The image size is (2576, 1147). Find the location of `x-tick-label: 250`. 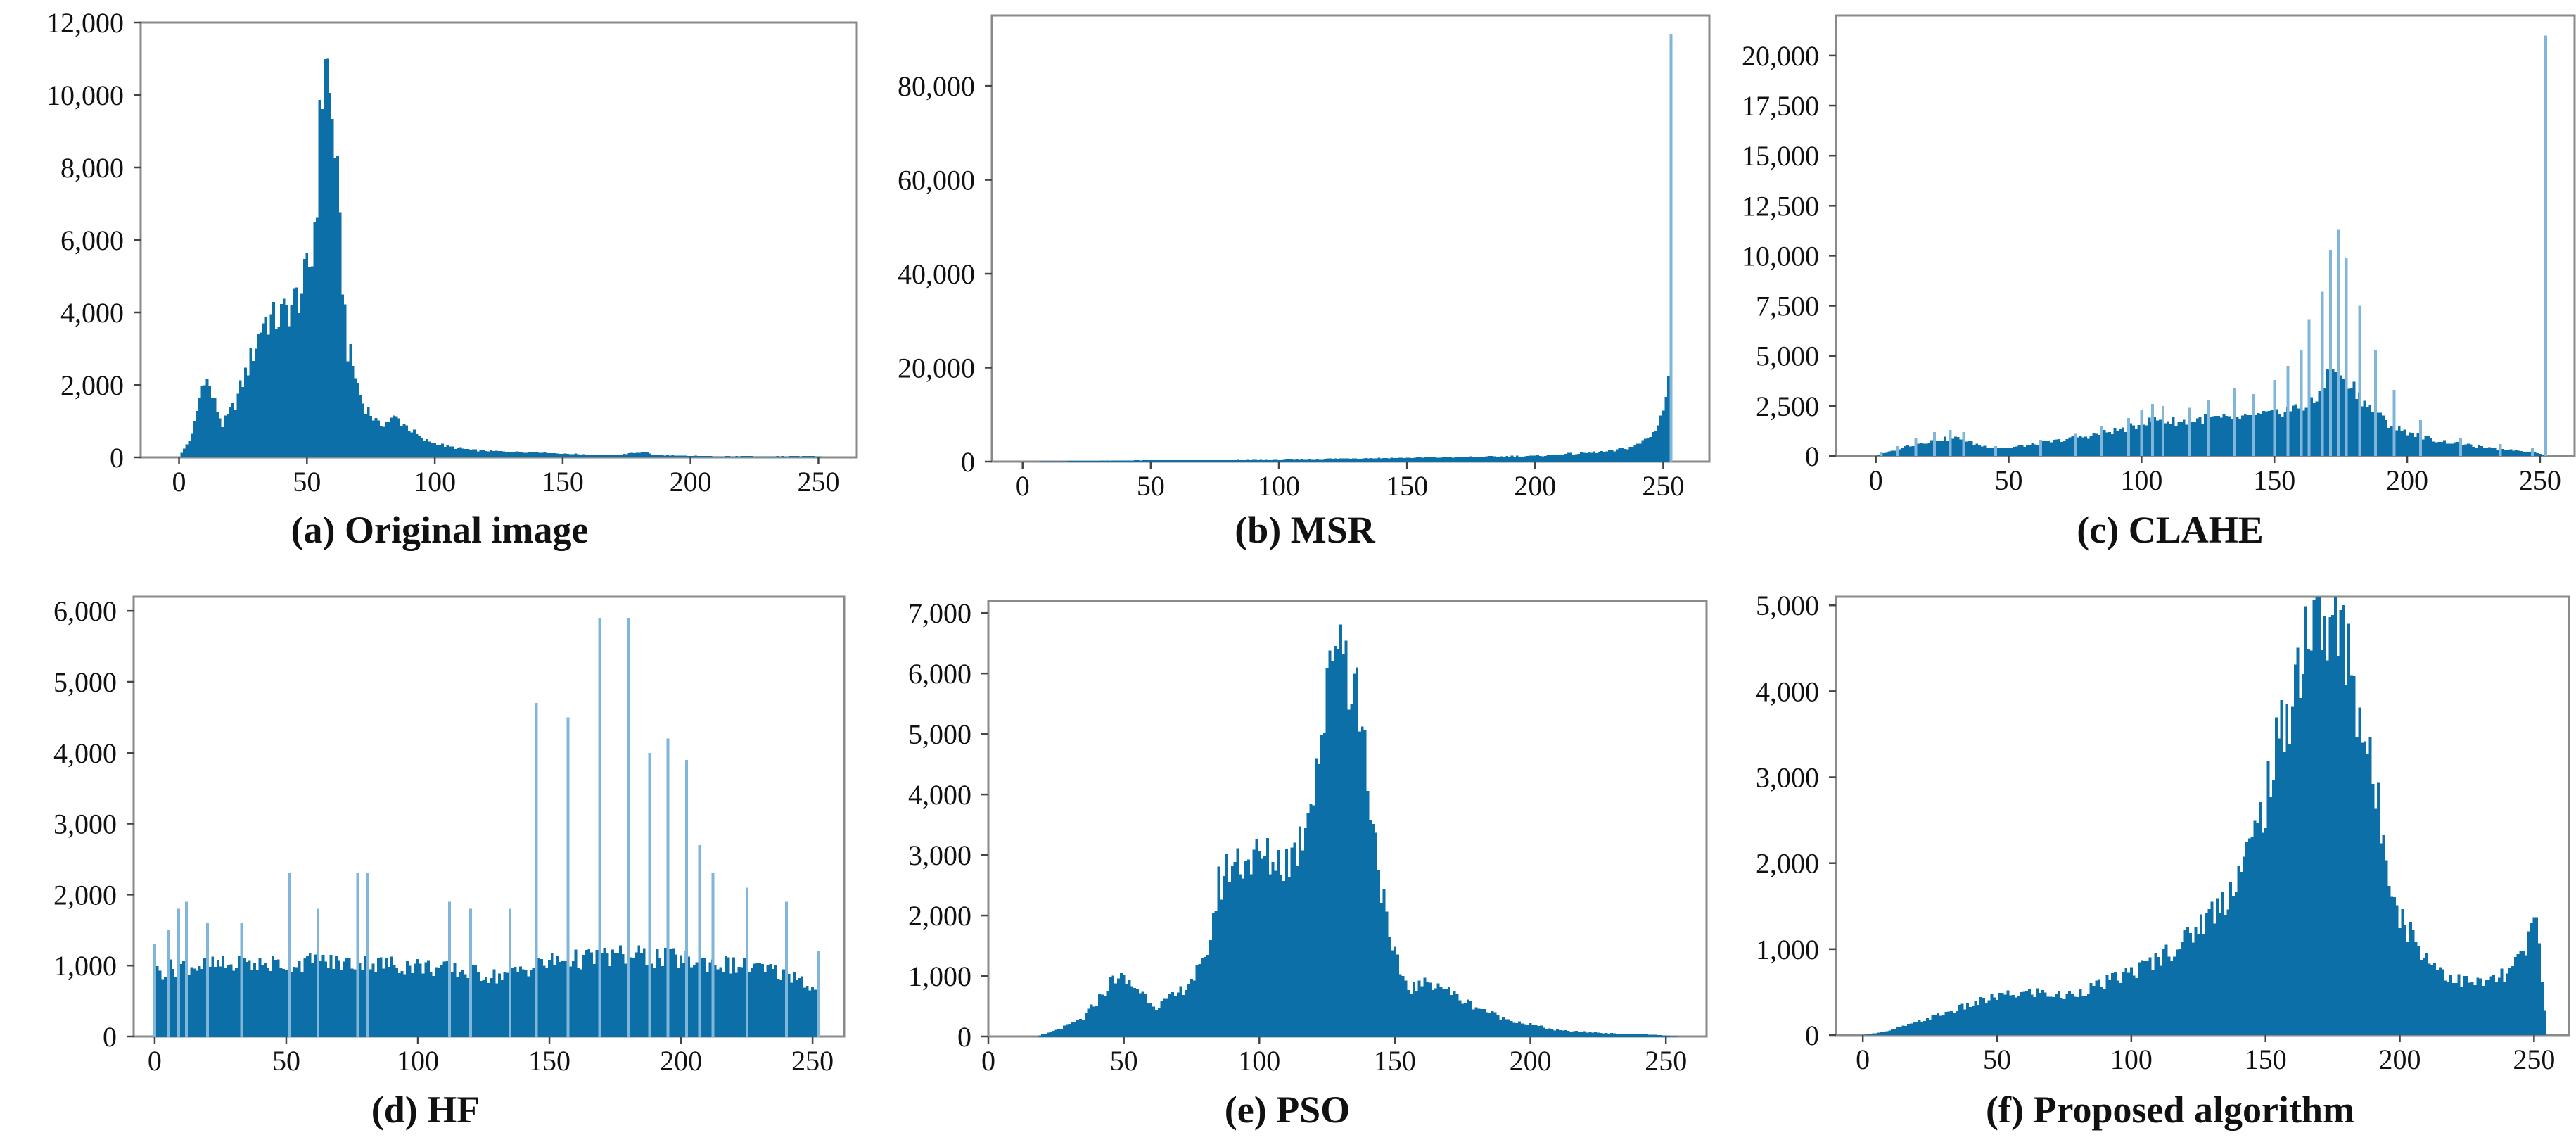

x-tick-label: 250 is located at coordinates (2534, 1059).